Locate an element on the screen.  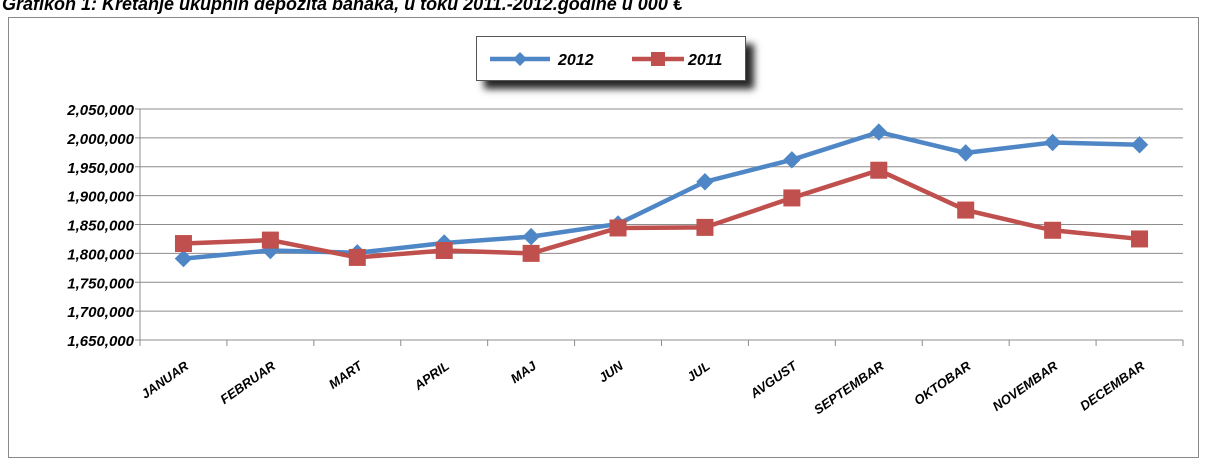
y-tick-label: 1,950,000 is located at coordinates (100, 168).